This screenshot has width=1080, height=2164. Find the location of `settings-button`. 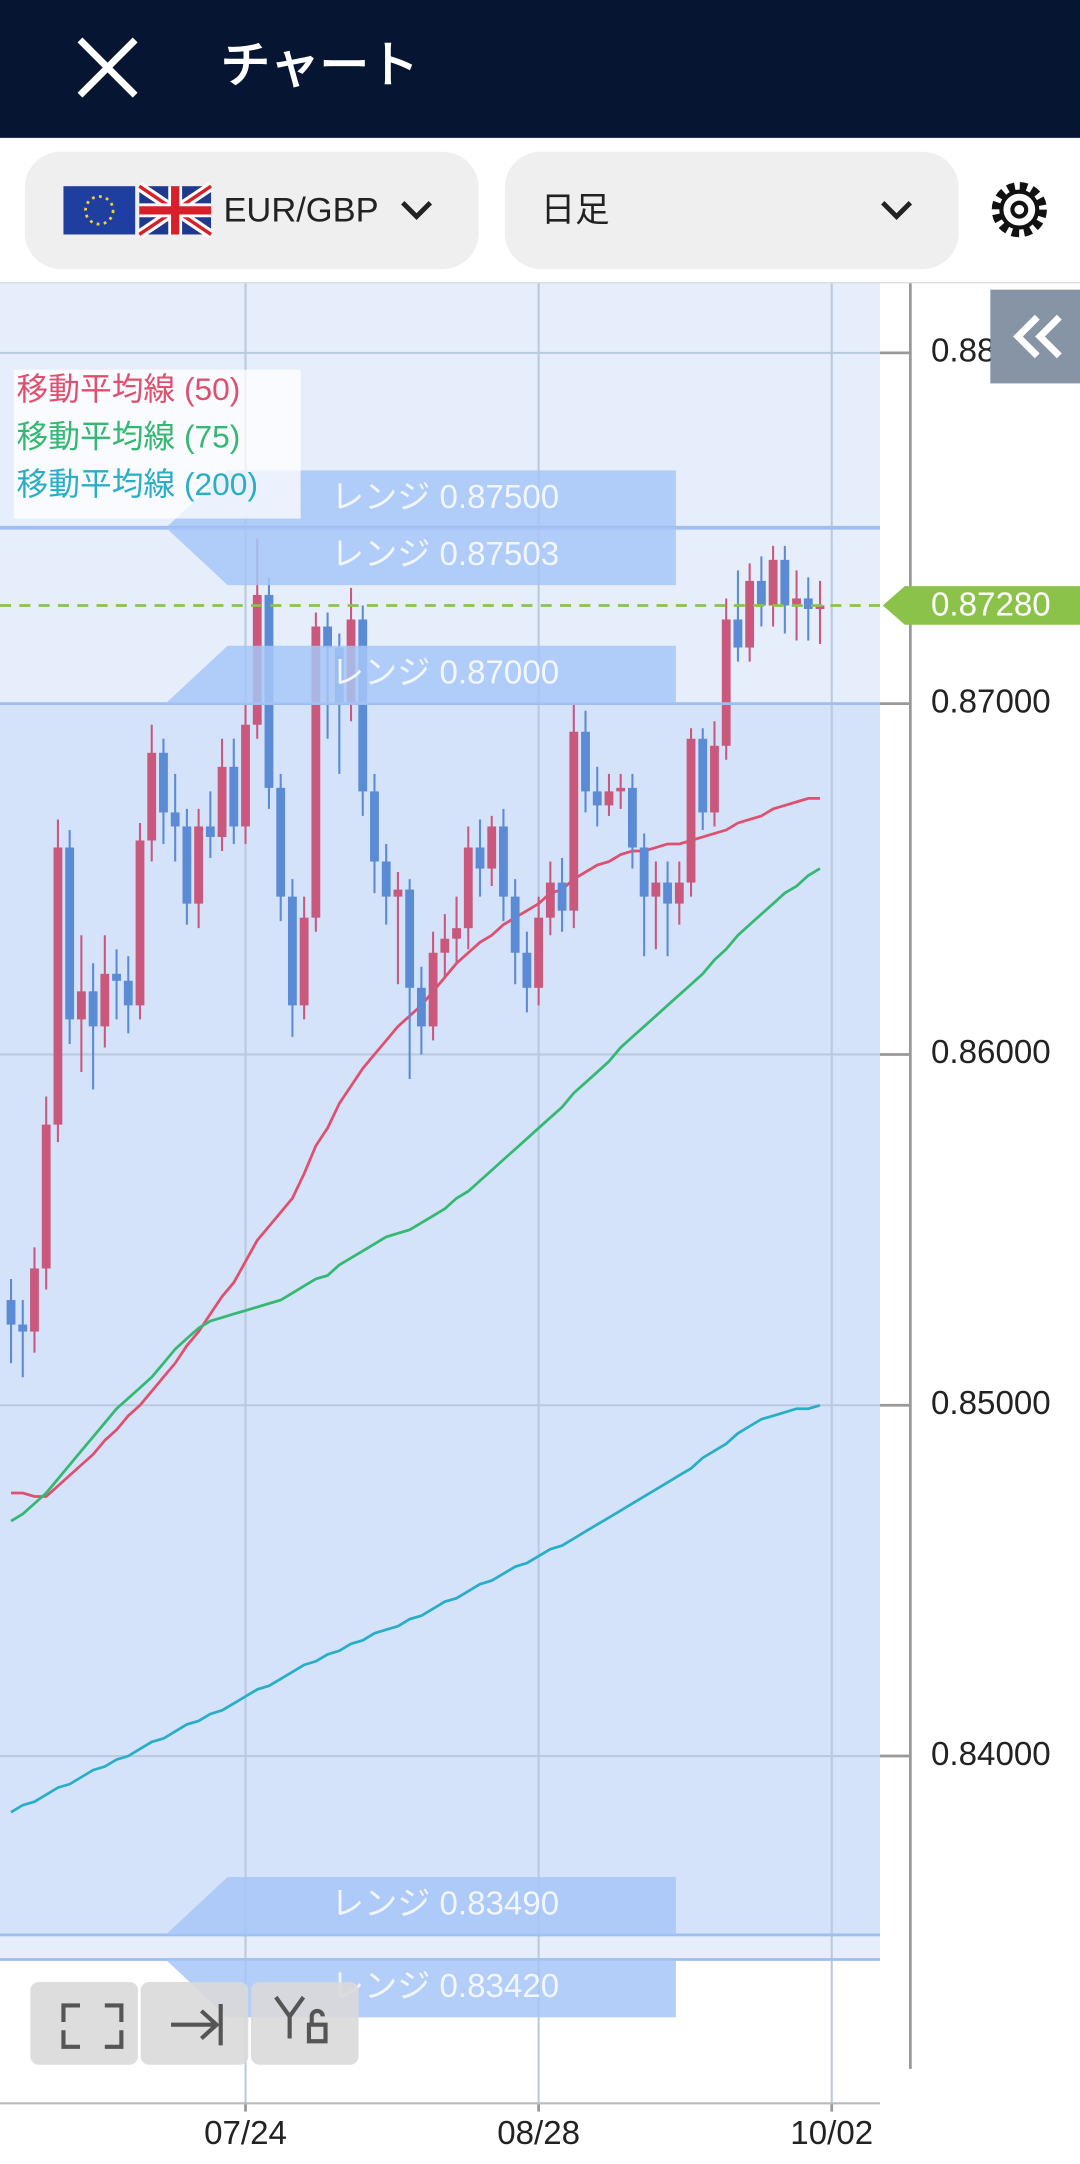

settings-button is located at coordinates (1019, 210).